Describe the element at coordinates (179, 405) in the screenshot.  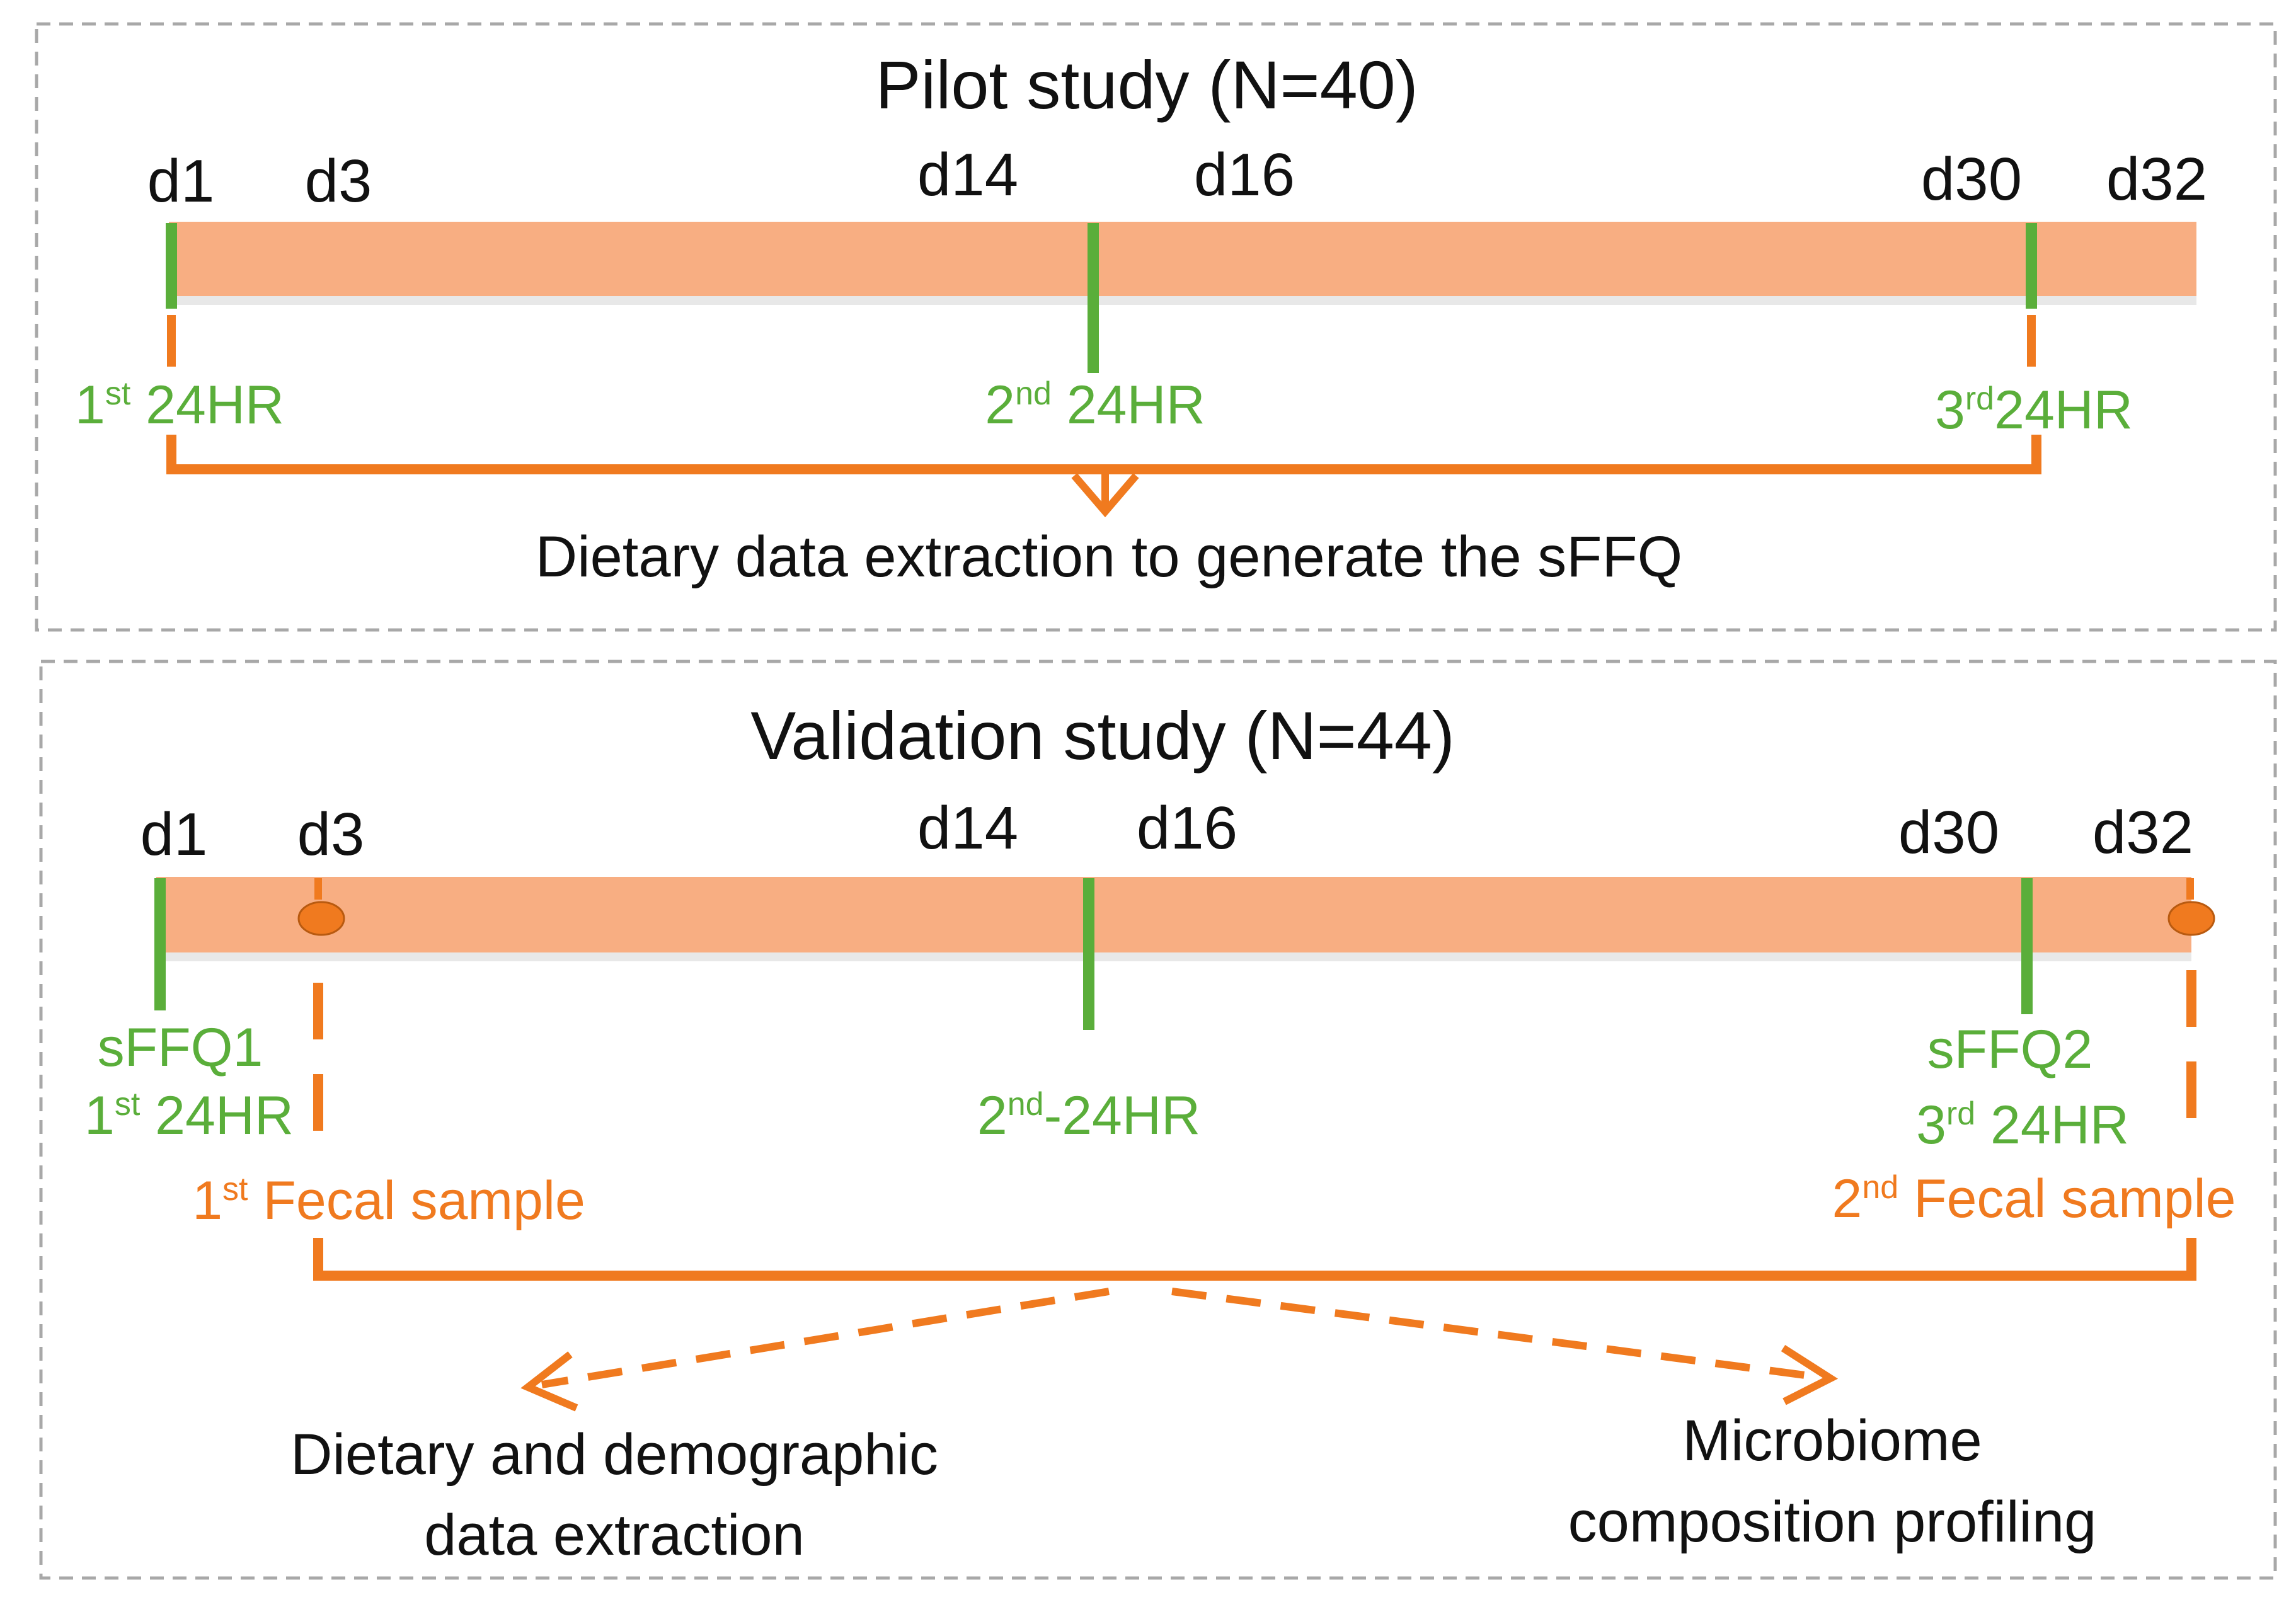
I see `pilot-recall-1: 1st 24HR` at that location.